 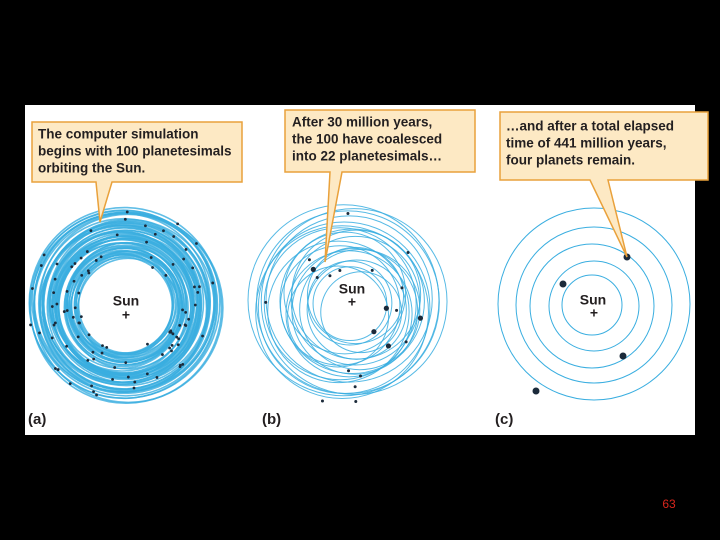 I want to click on caption-line: four planets remain., so click(x=570, y=160).